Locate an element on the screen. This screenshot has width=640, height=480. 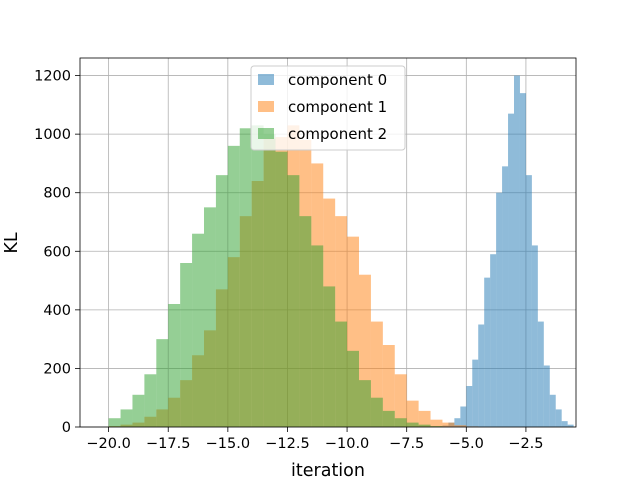
y-tick-label-3: 600 is located at coordinates (57, 252).